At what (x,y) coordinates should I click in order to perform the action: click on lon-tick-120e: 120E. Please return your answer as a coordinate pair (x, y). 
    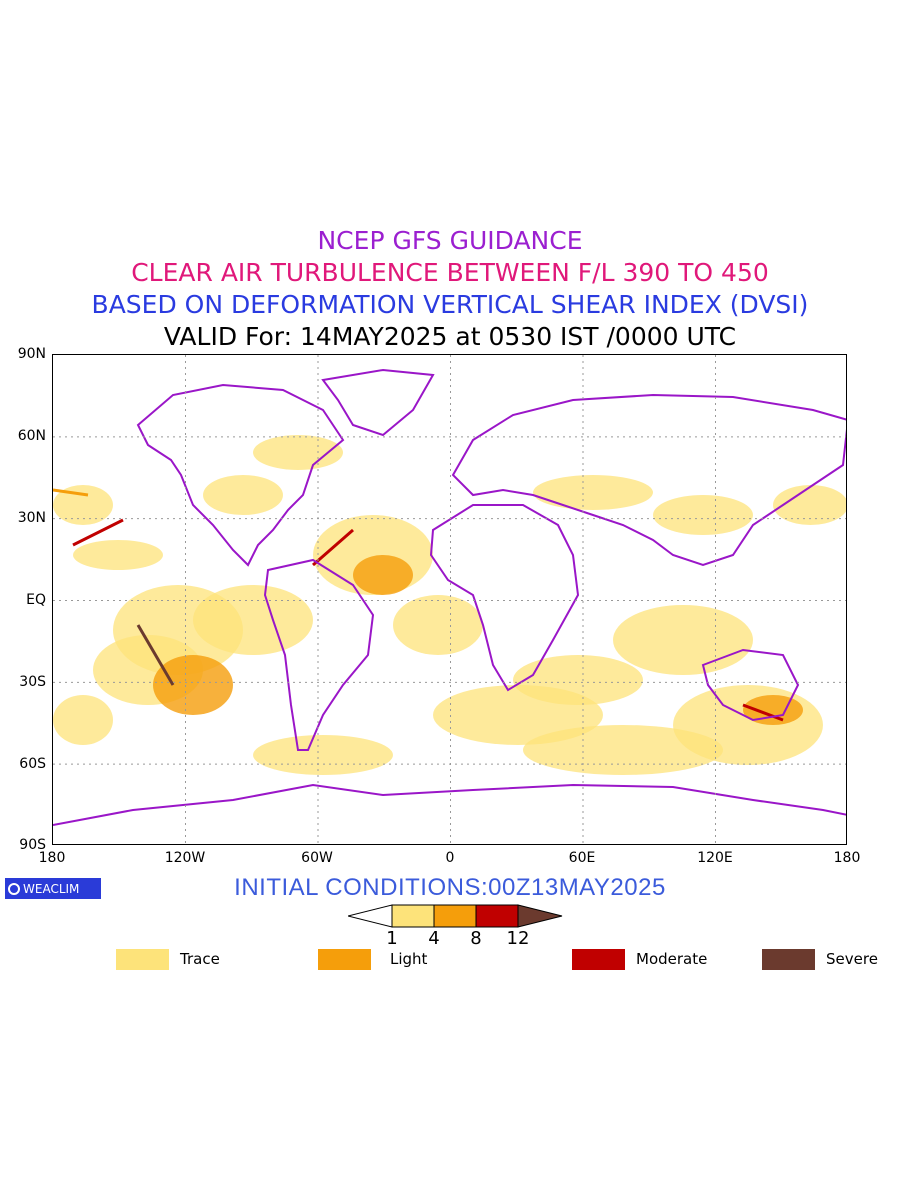
    Looking at the image, I should click on (715, 858).